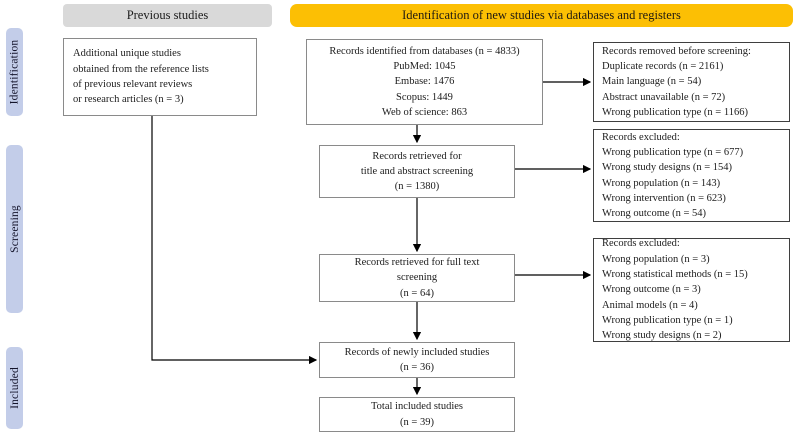 The image size is (800, 435). What do you see at coordinates (656, 259) in the screenshot?
I see `box-line: Wrong population (n = 3)` at bounding box center [656, 259].